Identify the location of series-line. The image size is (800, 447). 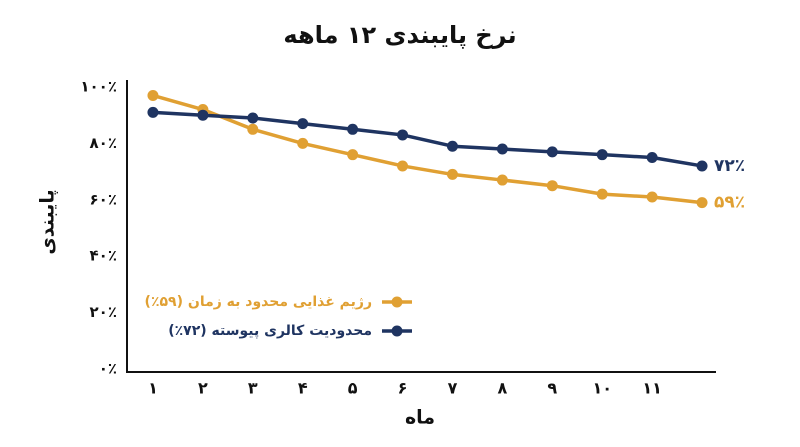
(427, 139).